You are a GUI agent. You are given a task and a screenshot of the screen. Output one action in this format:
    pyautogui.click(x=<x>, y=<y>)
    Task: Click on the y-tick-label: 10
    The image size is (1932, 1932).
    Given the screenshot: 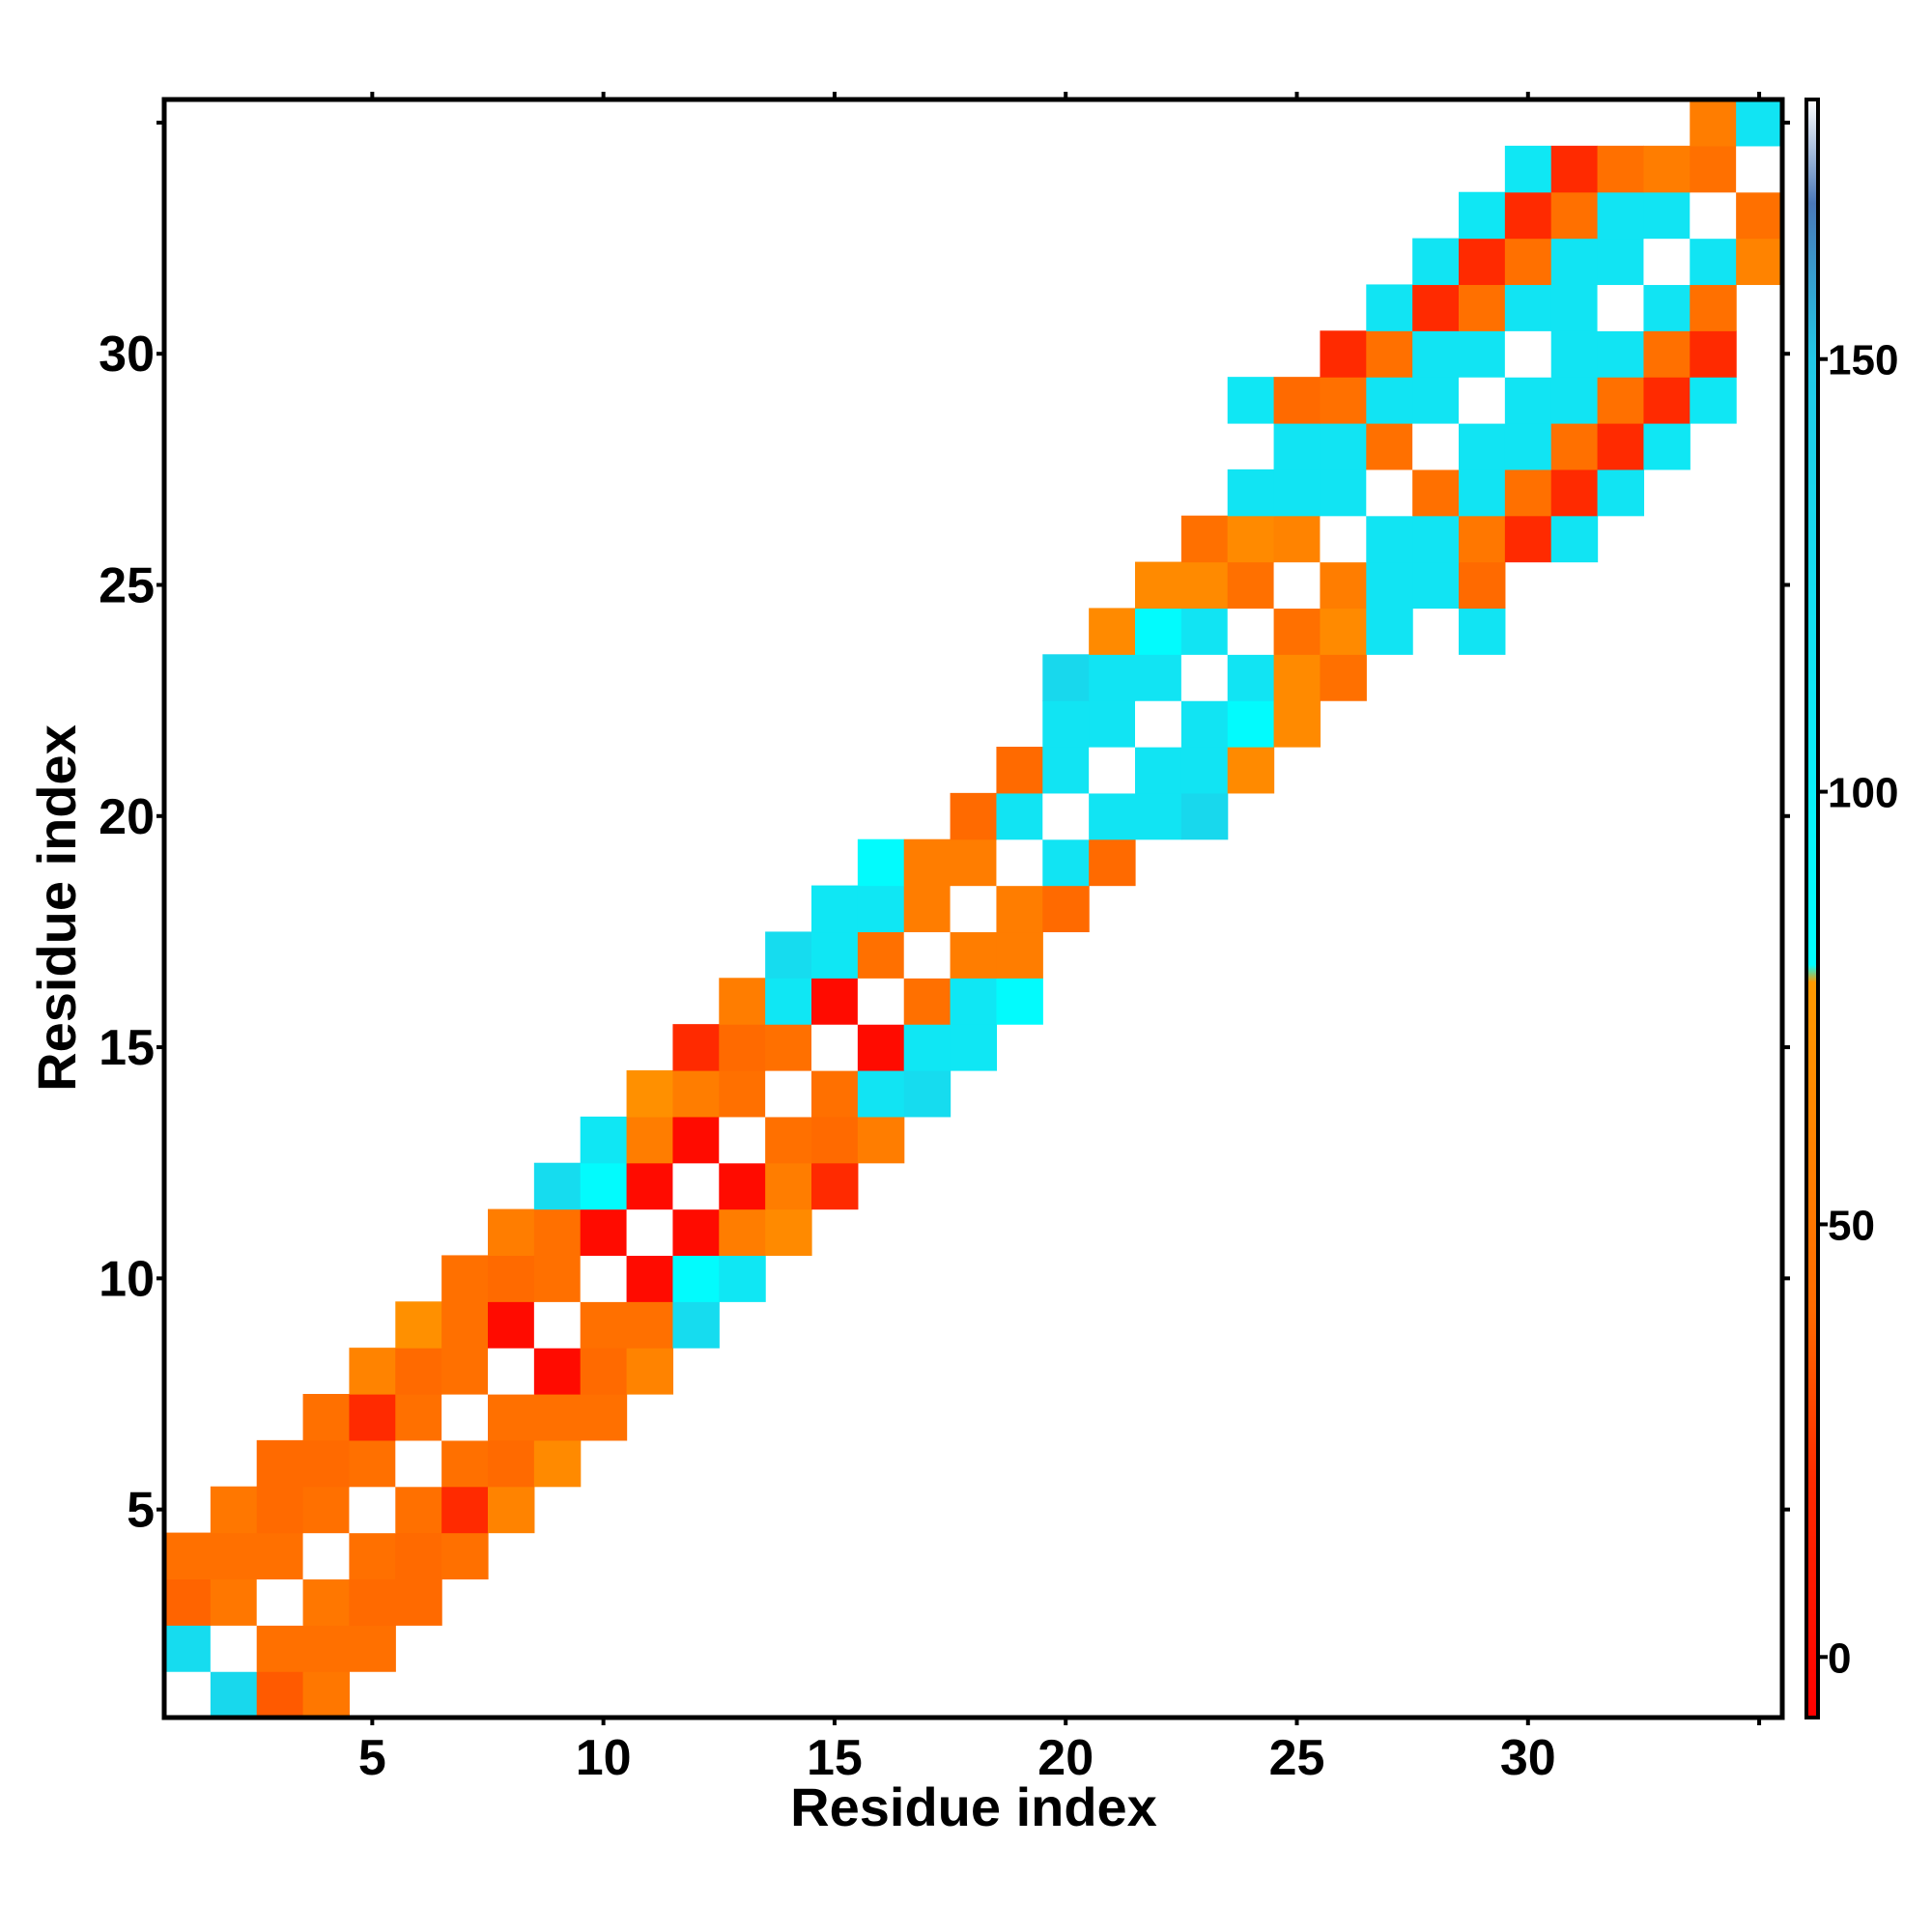 What is the action you would take?
    pyautogui.click(x=127, y=1279)
    